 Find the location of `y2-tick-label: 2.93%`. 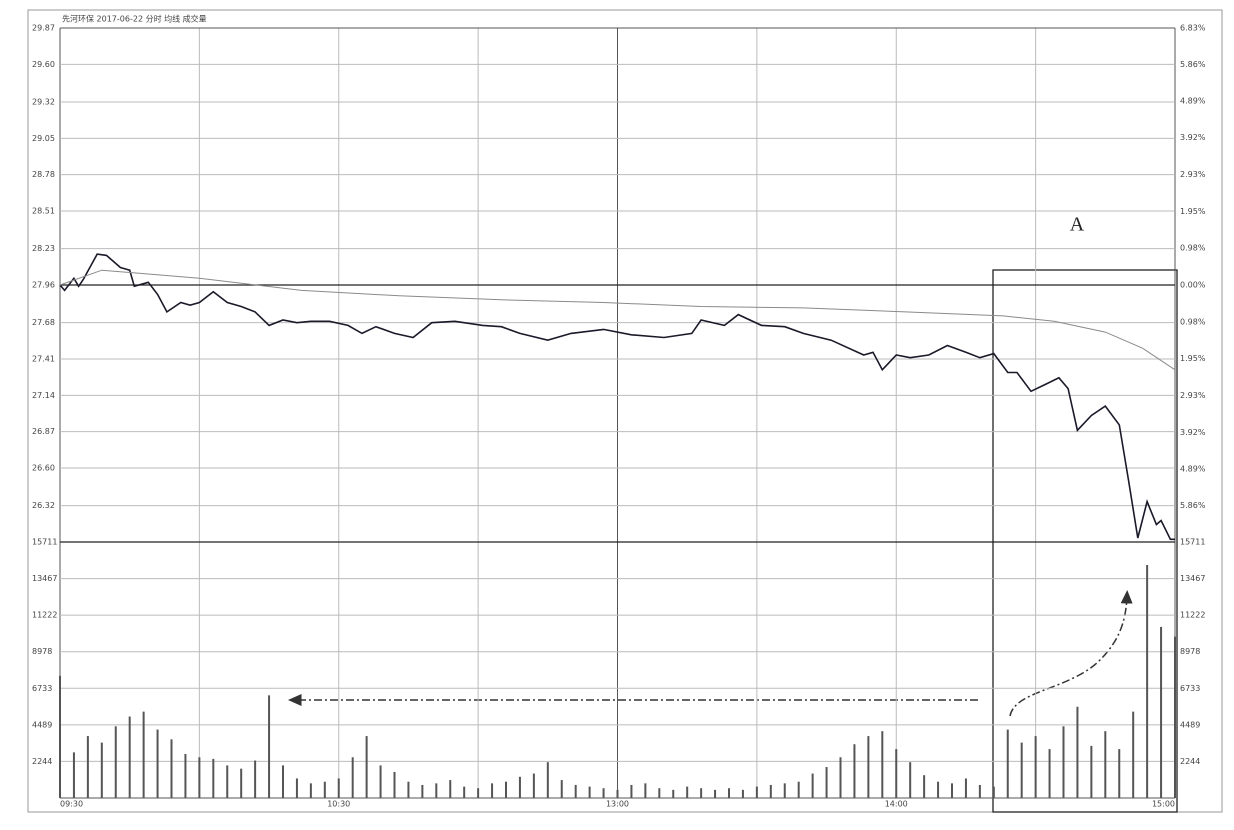

y2-tick-label: 2.93% is located at coordinates (1193, 174).